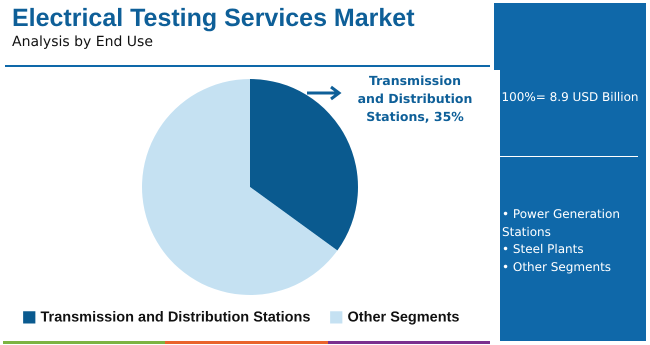 The height and width of the screenshot is (345, 650). What do you see at coordinates (561, 223) in the screenshot?
I see `text: • Power Generation Stations` at bounding box center [561, 223].